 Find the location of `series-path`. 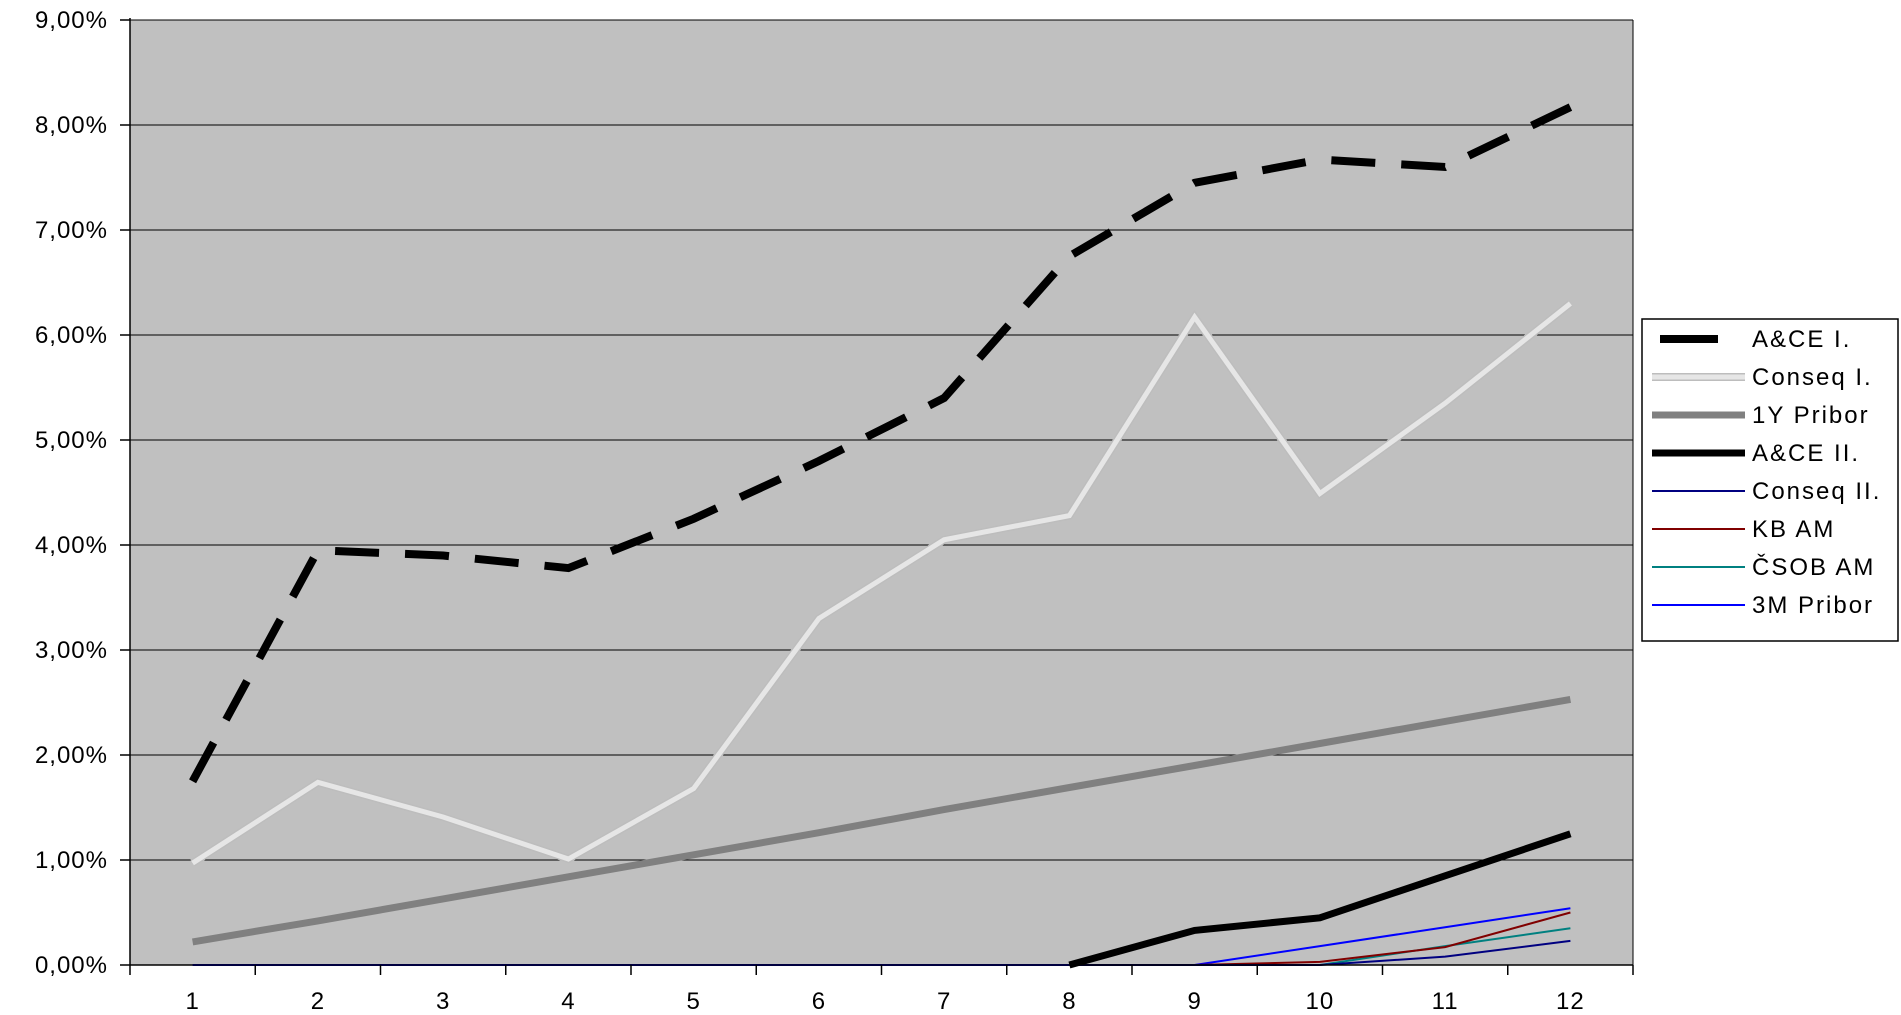

series-path is located at coordinates (1320, 899).